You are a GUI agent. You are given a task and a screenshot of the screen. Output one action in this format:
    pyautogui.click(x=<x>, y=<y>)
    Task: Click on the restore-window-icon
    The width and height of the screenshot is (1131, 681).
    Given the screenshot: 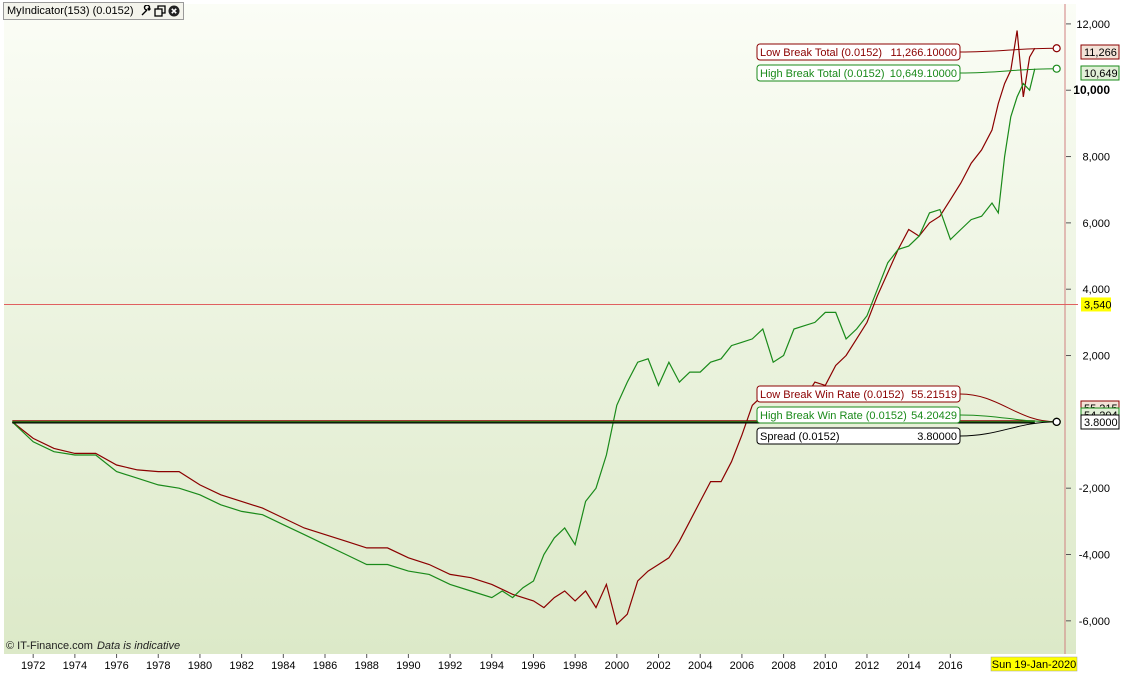 What is the action you would take?
    pyautogui.click(x=159, y=11)
    